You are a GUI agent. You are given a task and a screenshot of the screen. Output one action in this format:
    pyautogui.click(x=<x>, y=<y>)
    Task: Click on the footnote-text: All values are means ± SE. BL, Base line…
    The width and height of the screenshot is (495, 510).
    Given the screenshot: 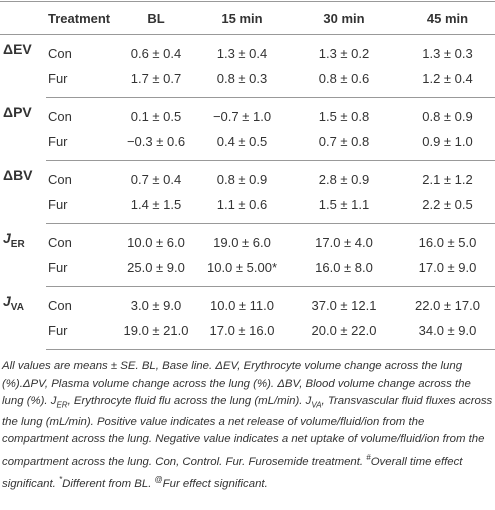 What is the action you would take?
    pyautogui.click(x=236, y=383)
    